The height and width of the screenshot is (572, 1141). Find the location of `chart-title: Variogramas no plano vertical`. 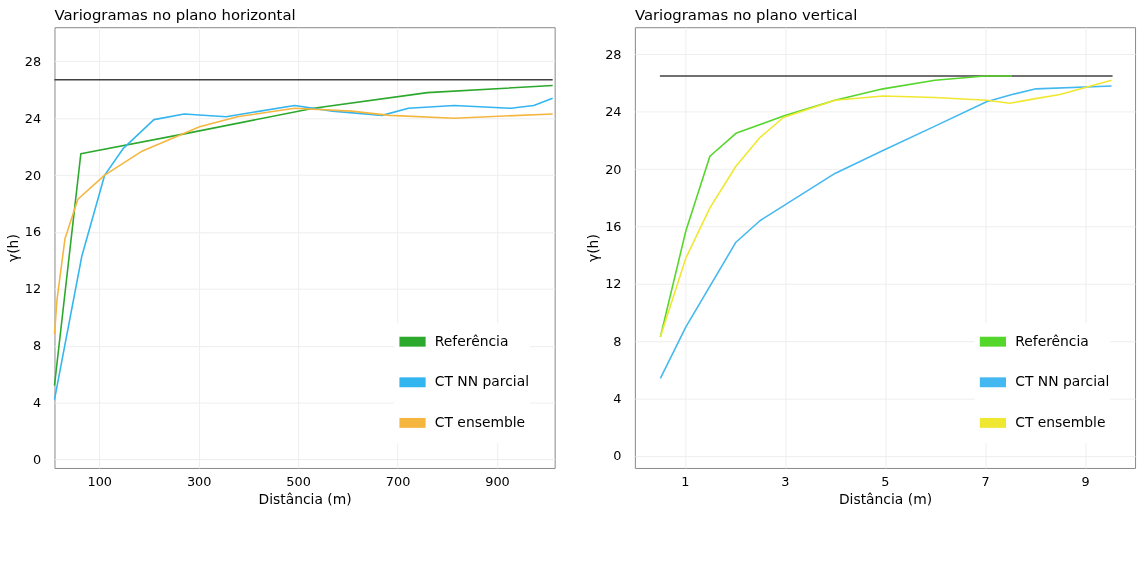

chart-title: Variogramas no plano vertical is located at coordinates (746, 15).